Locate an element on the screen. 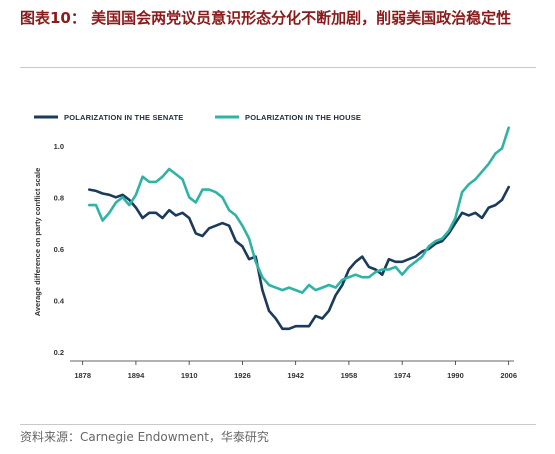 The height and width of the screenshot is (454, 555). x-tick-label: 1910 is located at coordinates (189, 375).